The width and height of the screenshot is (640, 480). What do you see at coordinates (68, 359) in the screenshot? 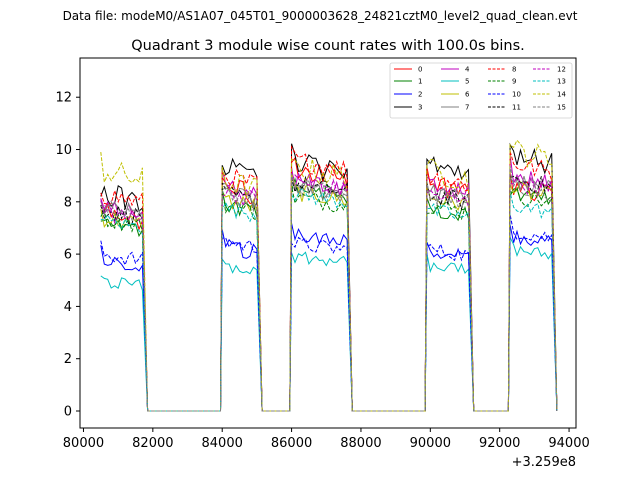
I see `y-tick-label: 2` at bounding box center [68, 359].